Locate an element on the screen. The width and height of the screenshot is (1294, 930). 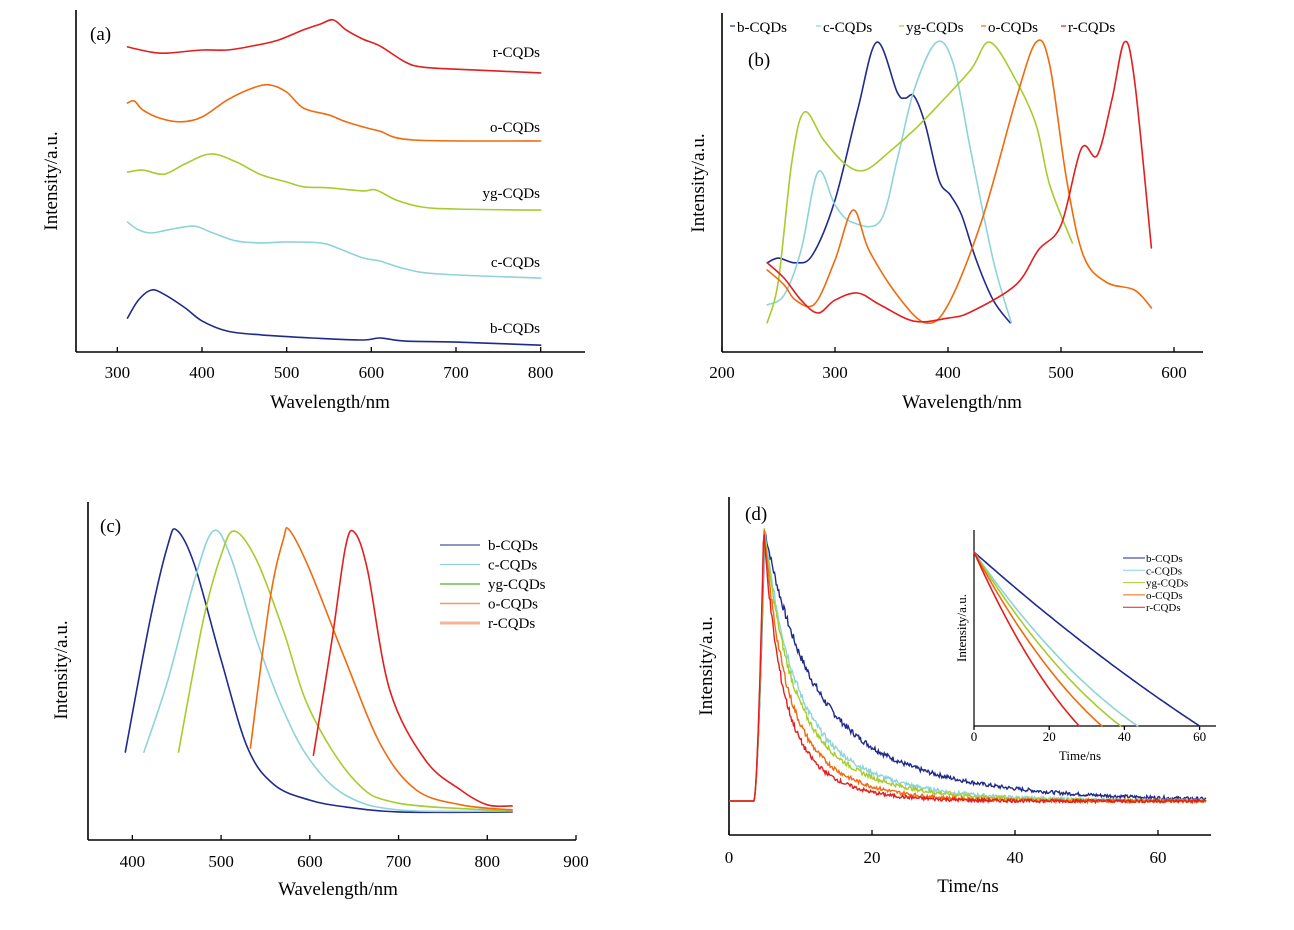
inset-series-o-line is located at coordinates (1038, 639).